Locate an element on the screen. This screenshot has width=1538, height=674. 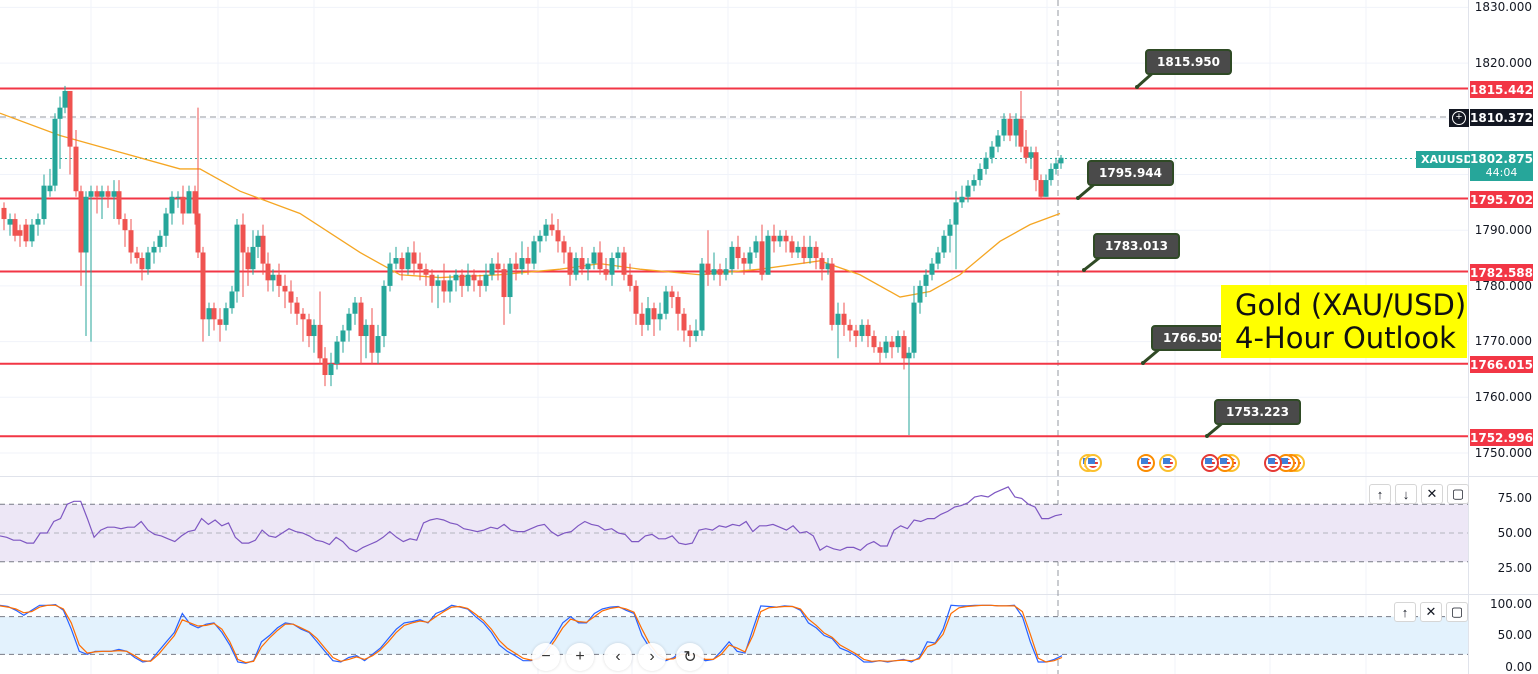
price-tick: 1830.000 is located at coordinates (1503, 7).